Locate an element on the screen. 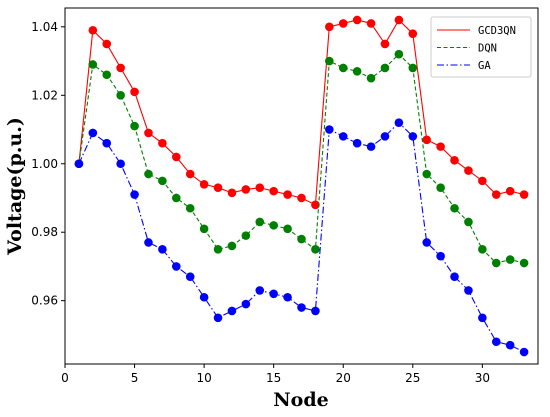  x-tick-label: 25 is located at coordinates (412, 378).